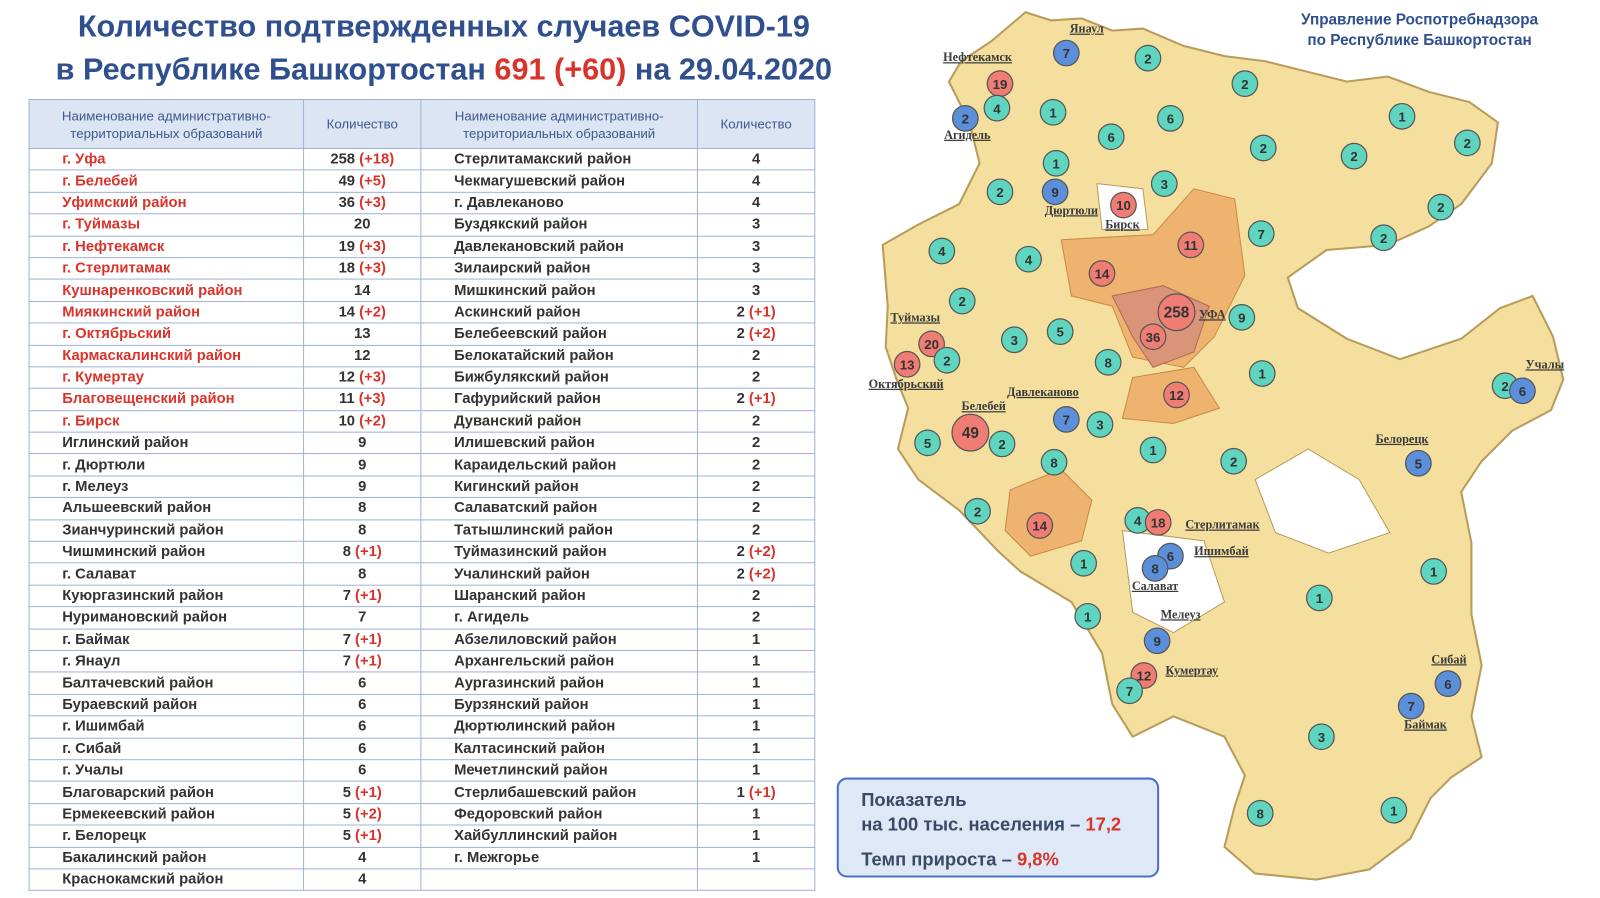 This screenshot has height=898, width=1600. I want to click on name-cell: г. Нефтекамск, so click(166, 247).